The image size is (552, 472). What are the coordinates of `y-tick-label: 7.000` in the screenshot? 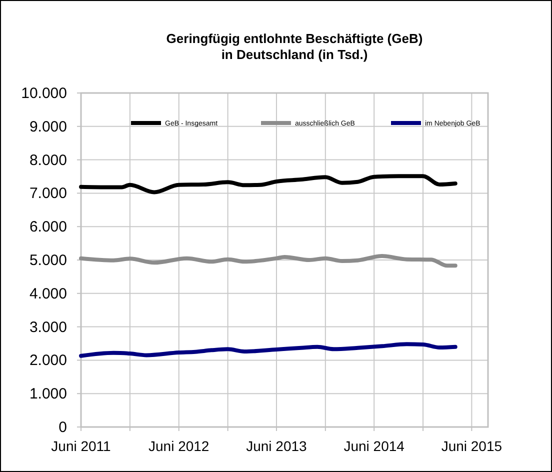 It's located at (48, 193).